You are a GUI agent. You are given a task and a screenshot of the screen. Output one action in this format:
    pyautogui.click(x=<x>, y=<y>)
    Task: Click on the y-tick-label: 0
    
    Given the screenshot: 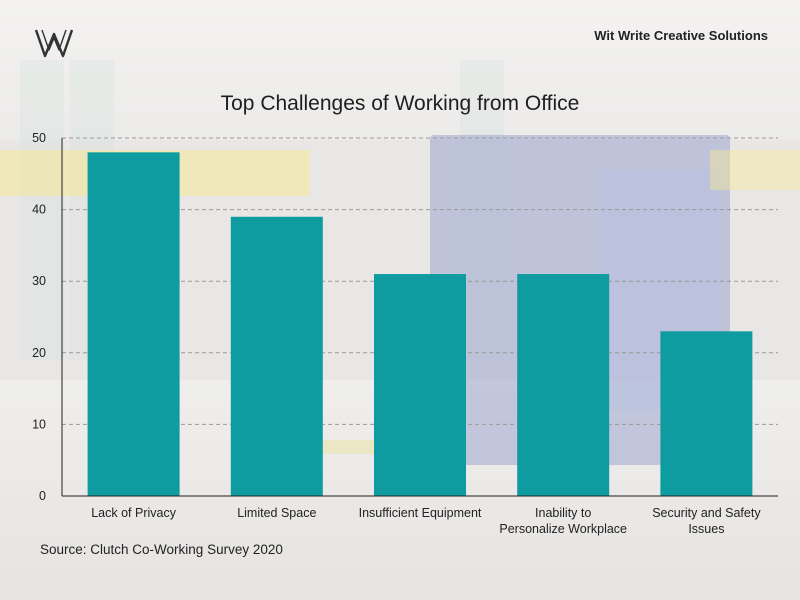 What is the action you would take?
    pyautogui.click(x=42, y=496)
    